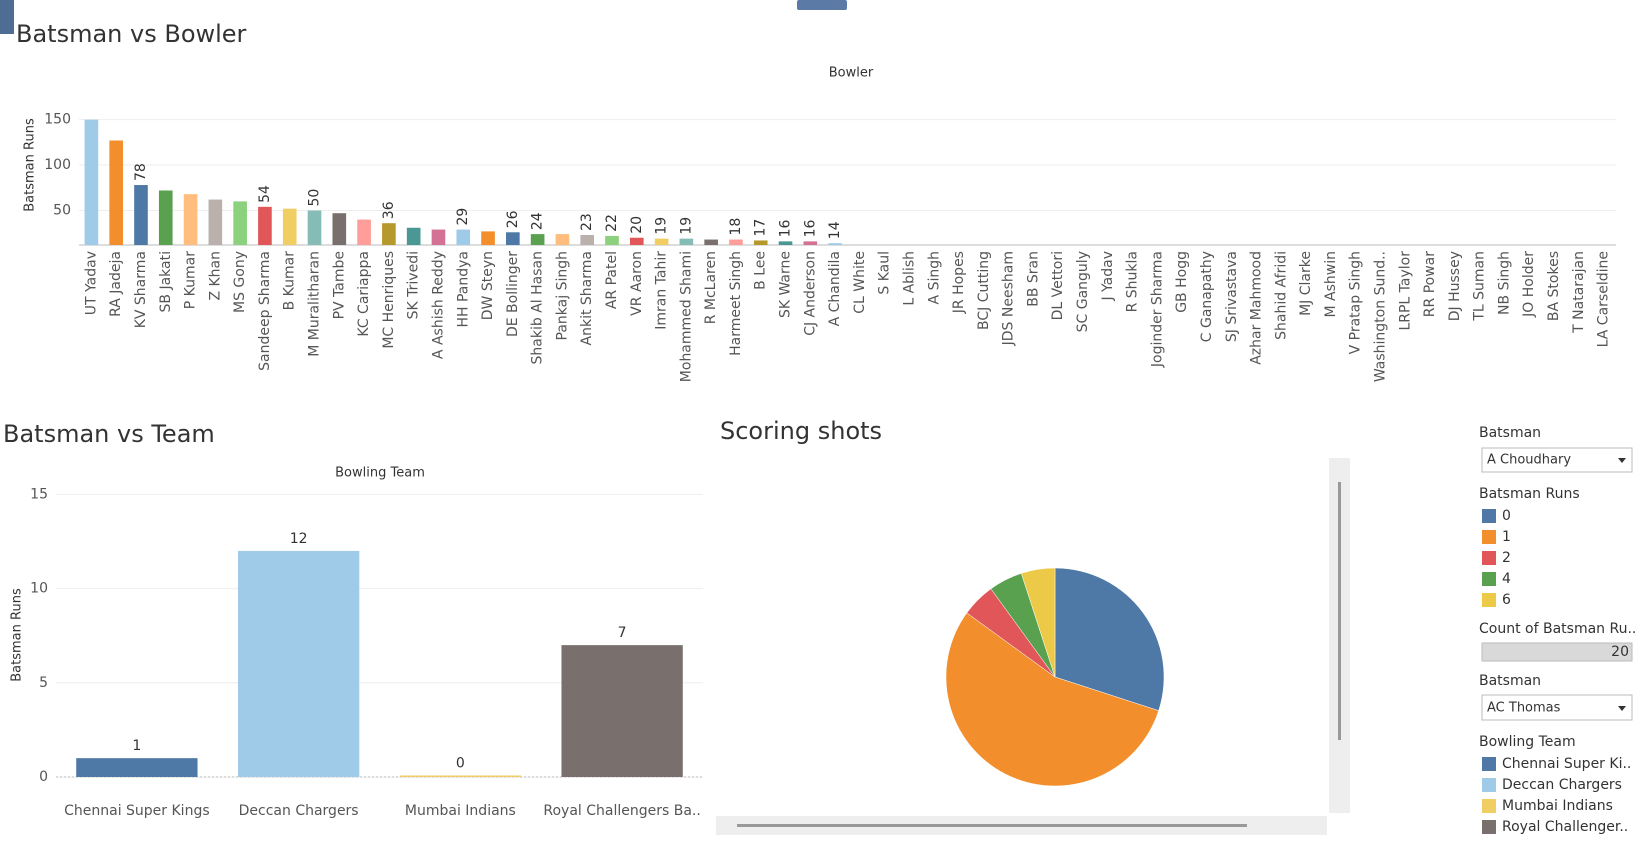 This screenshot has height=844, width=1641. I want to click on x-tick-label: UT Yadav, so click(91, 283).